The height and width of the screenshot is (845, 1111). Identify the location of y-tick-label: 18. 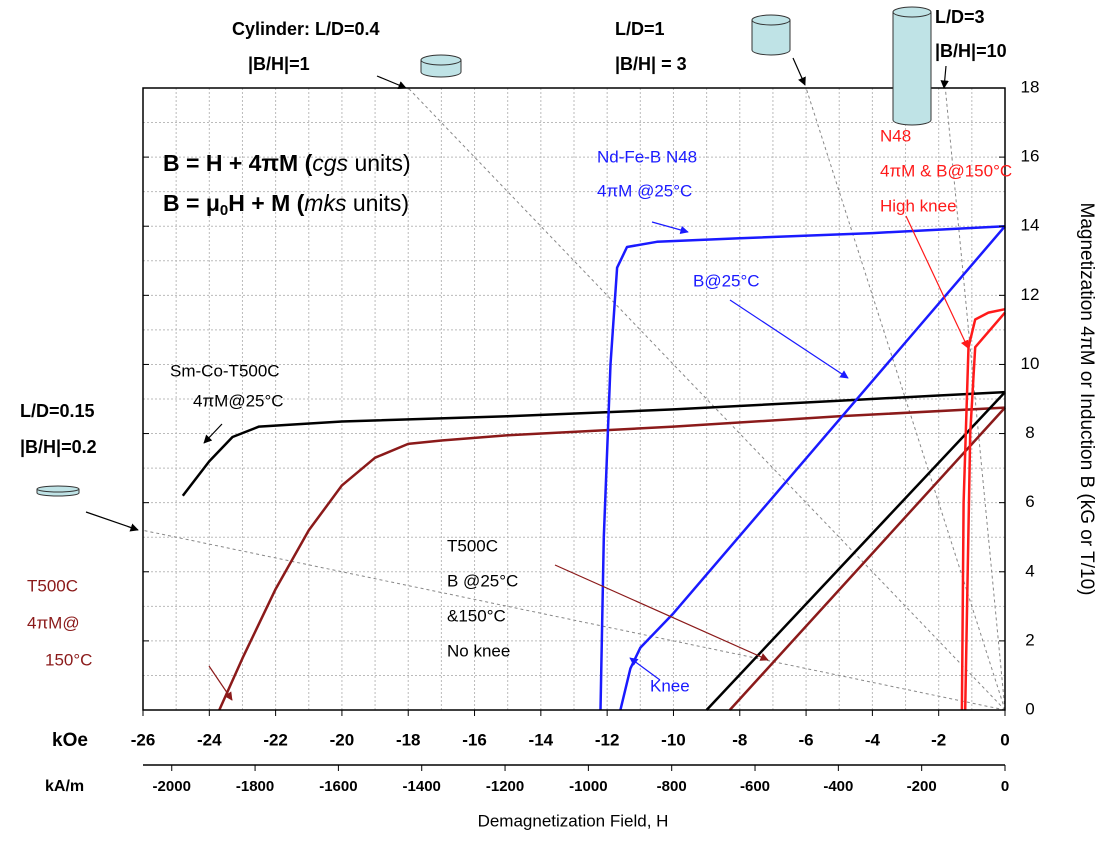
(1030, 86).